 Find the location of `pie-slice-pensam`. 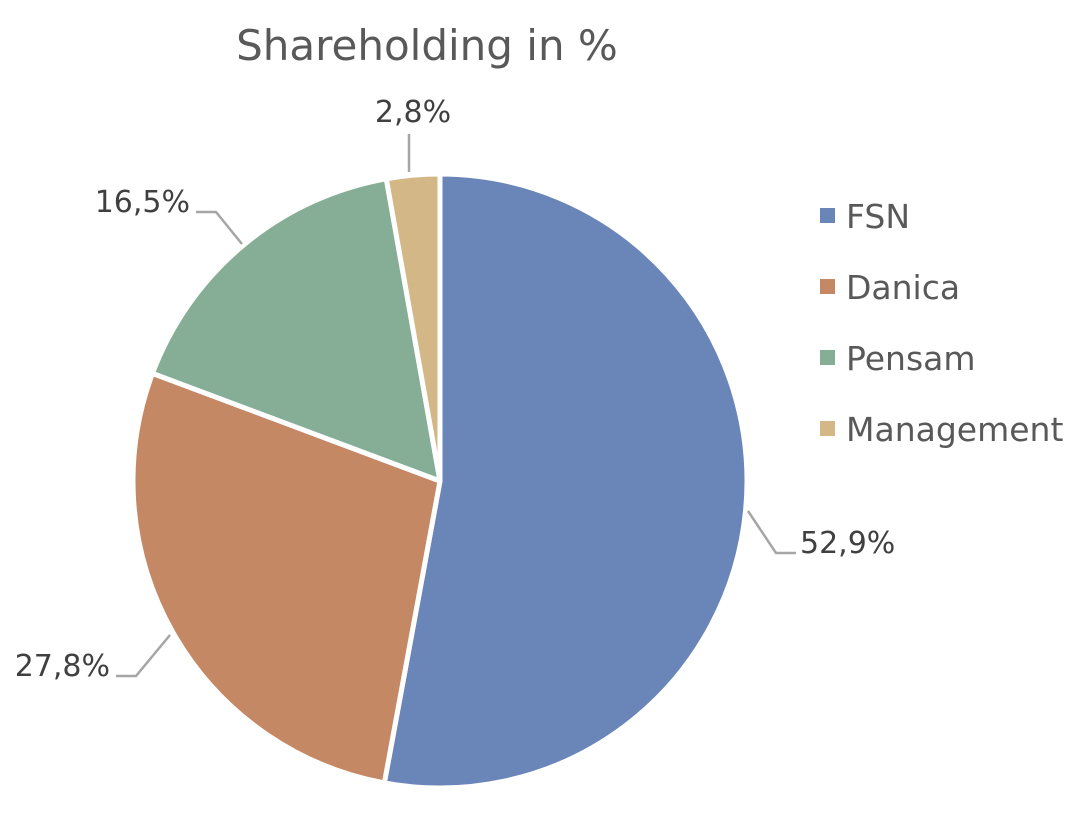

pie-slice-pensam is located at coordinates (296, 330).